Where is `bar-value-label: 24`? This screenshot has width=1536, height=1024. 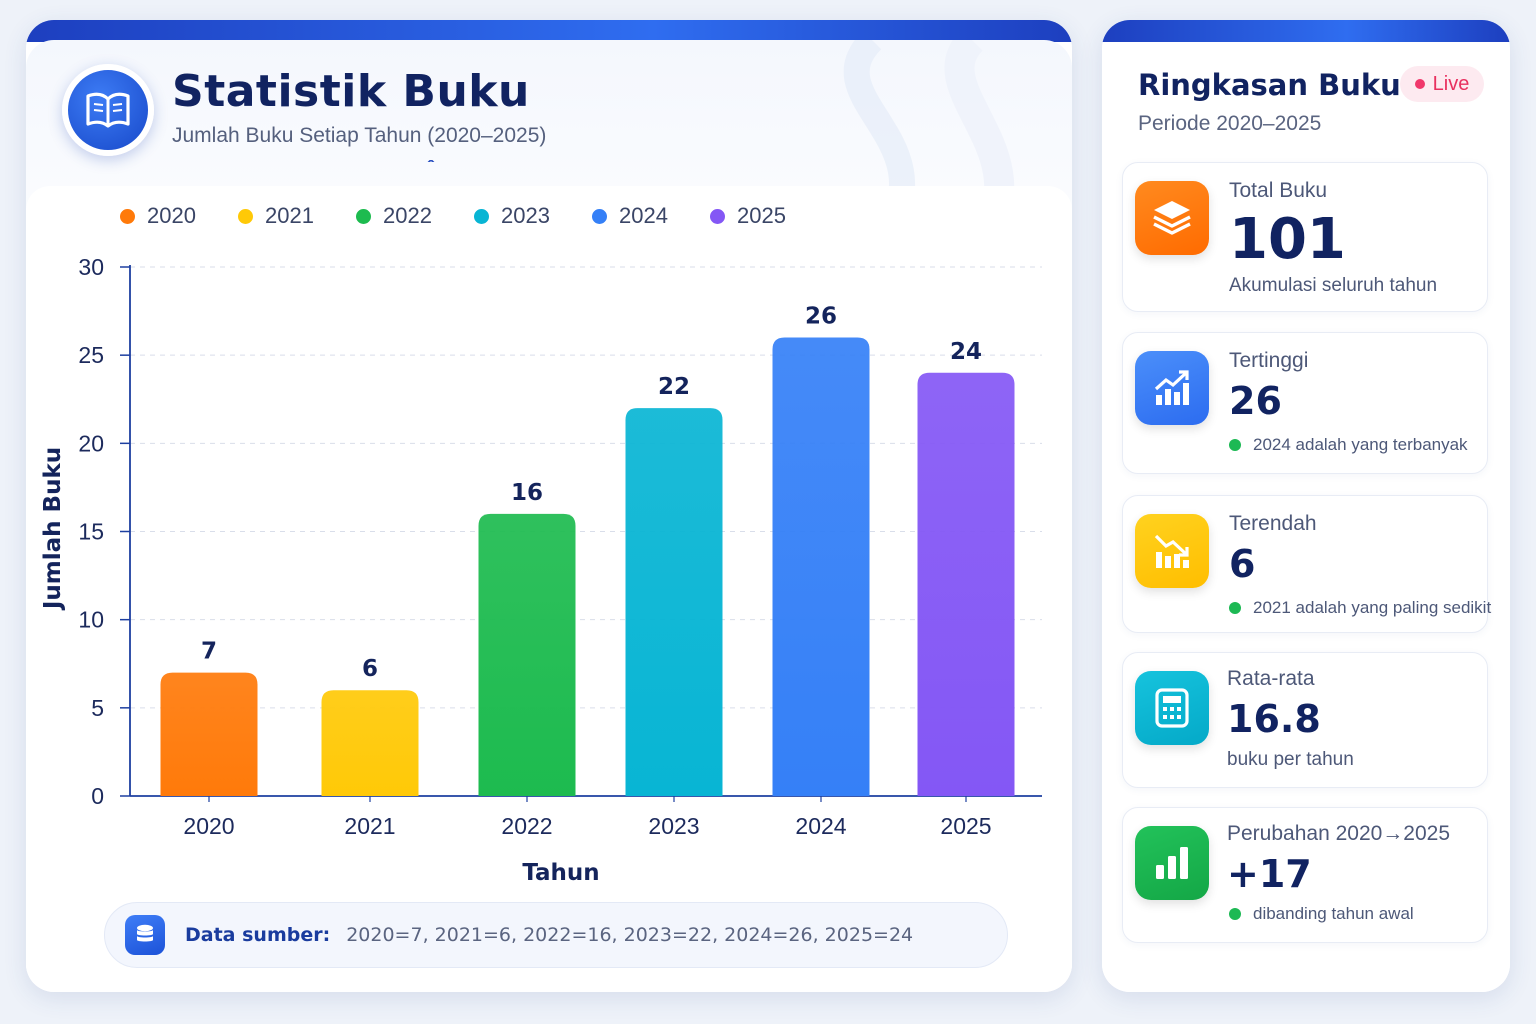
bar-value-label: 24 is located at coordinates (966, 352).